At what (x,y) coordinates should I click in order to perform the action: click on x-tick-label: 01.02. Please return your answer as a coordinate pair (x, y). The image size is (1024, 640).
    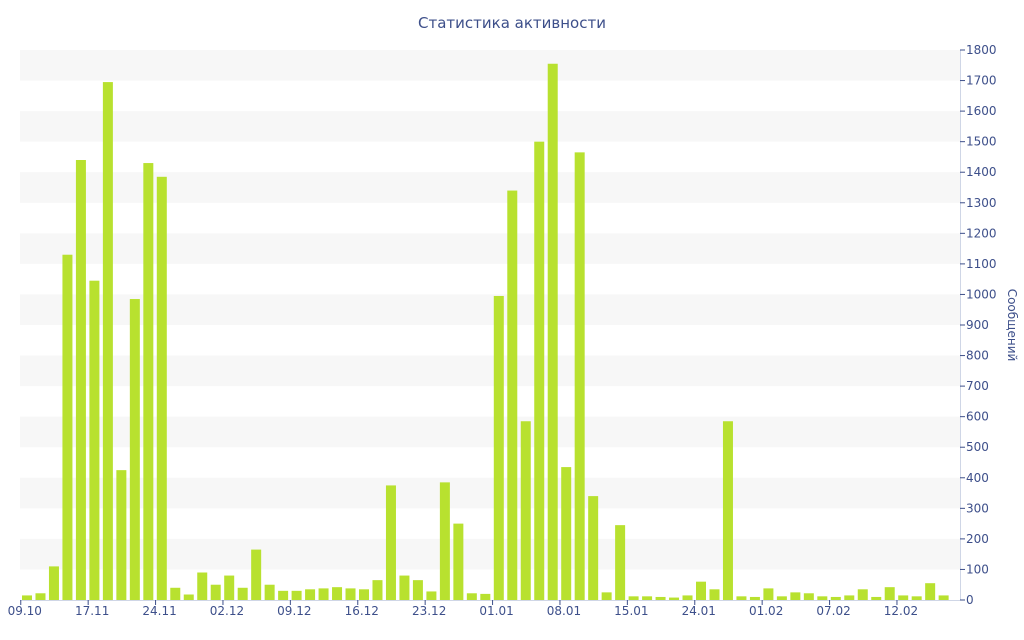
    Looking at the image, I should click on (766, 611).